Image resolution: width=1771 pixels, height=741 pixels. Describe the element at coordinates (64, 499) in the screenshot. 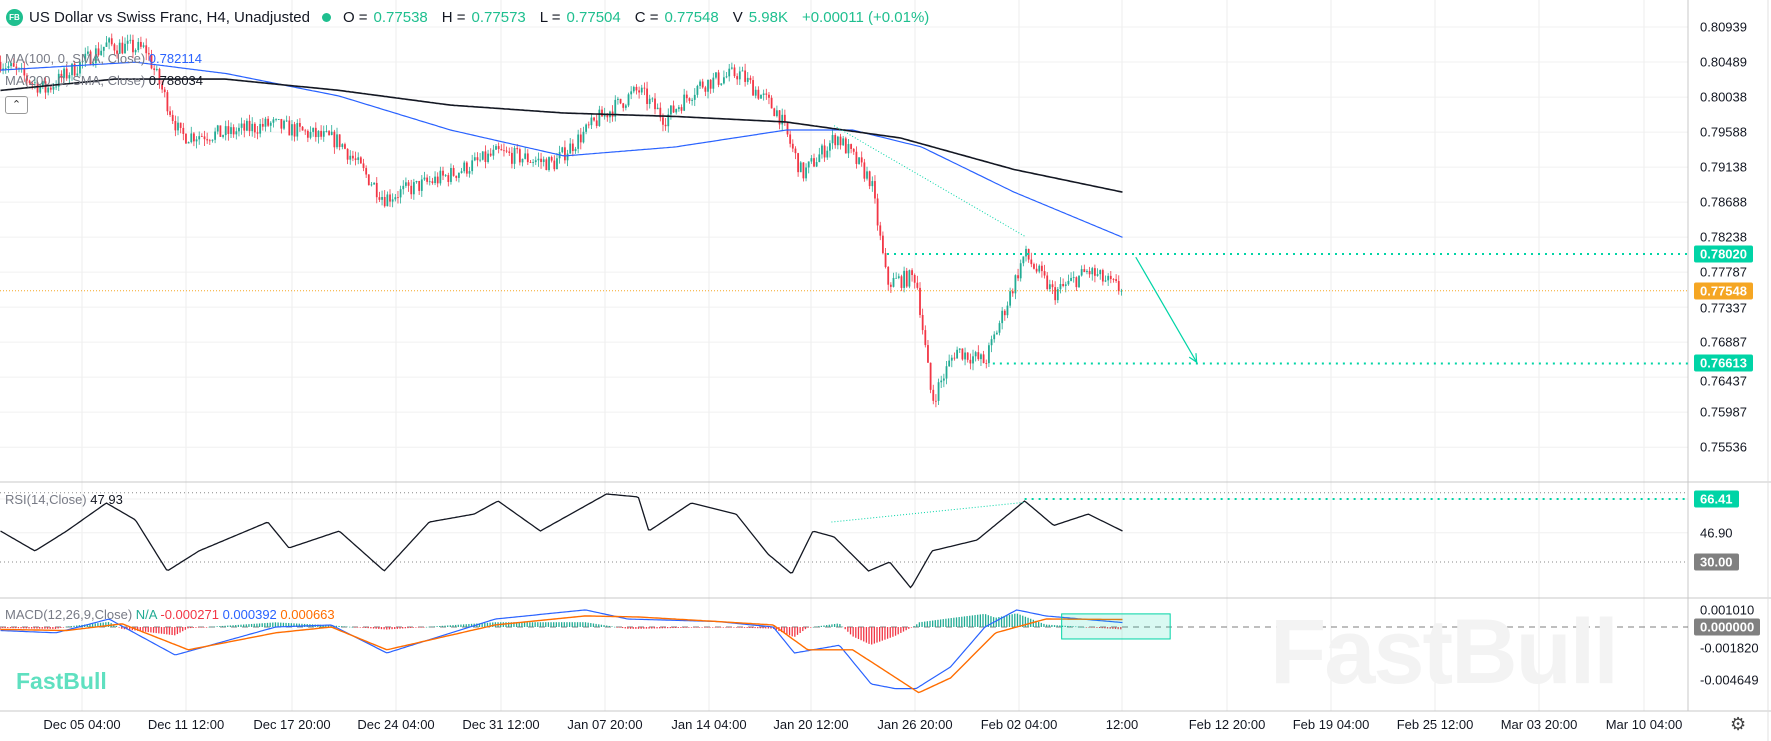

I see `rsi-legend: RSI(14,Close) 47.93` at that location.